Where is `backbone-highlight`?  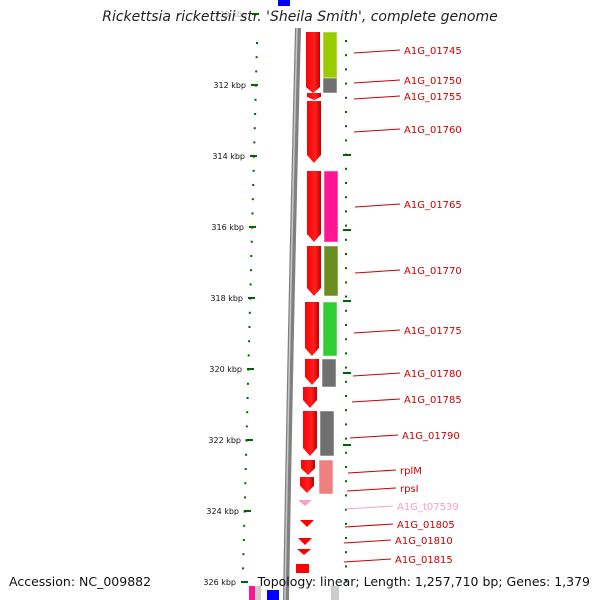
backbone-highlight is located at coordinates (291, 313).